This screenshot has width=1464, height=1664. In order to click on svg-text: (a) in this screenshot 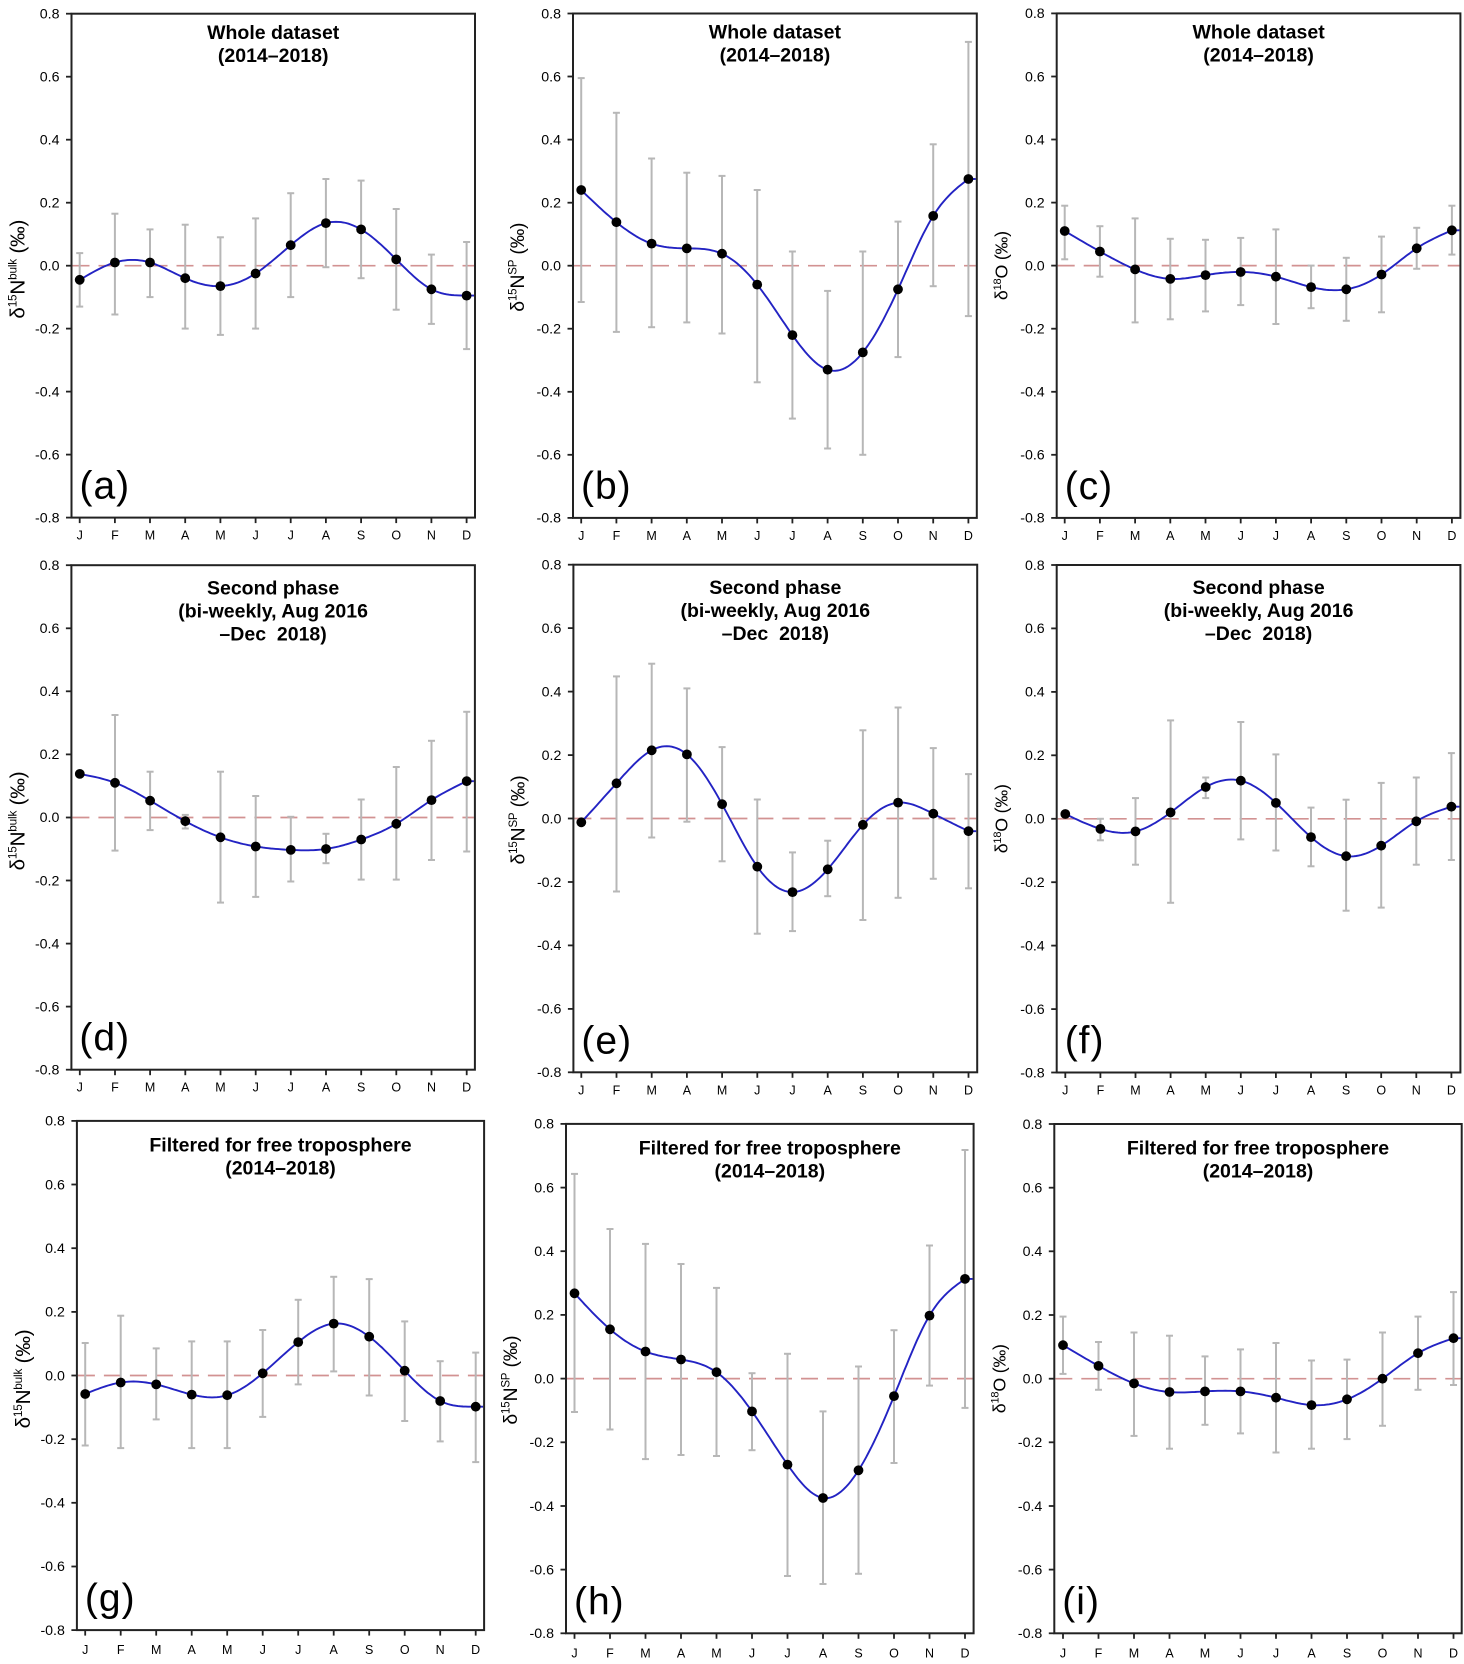, I will do `click(105, 486)`.